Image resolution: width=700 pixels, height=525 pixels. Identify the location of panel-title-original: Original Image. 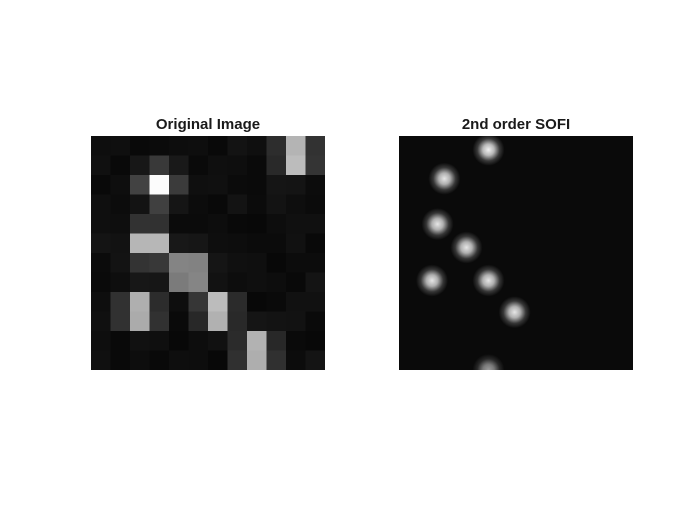
(208, 124).